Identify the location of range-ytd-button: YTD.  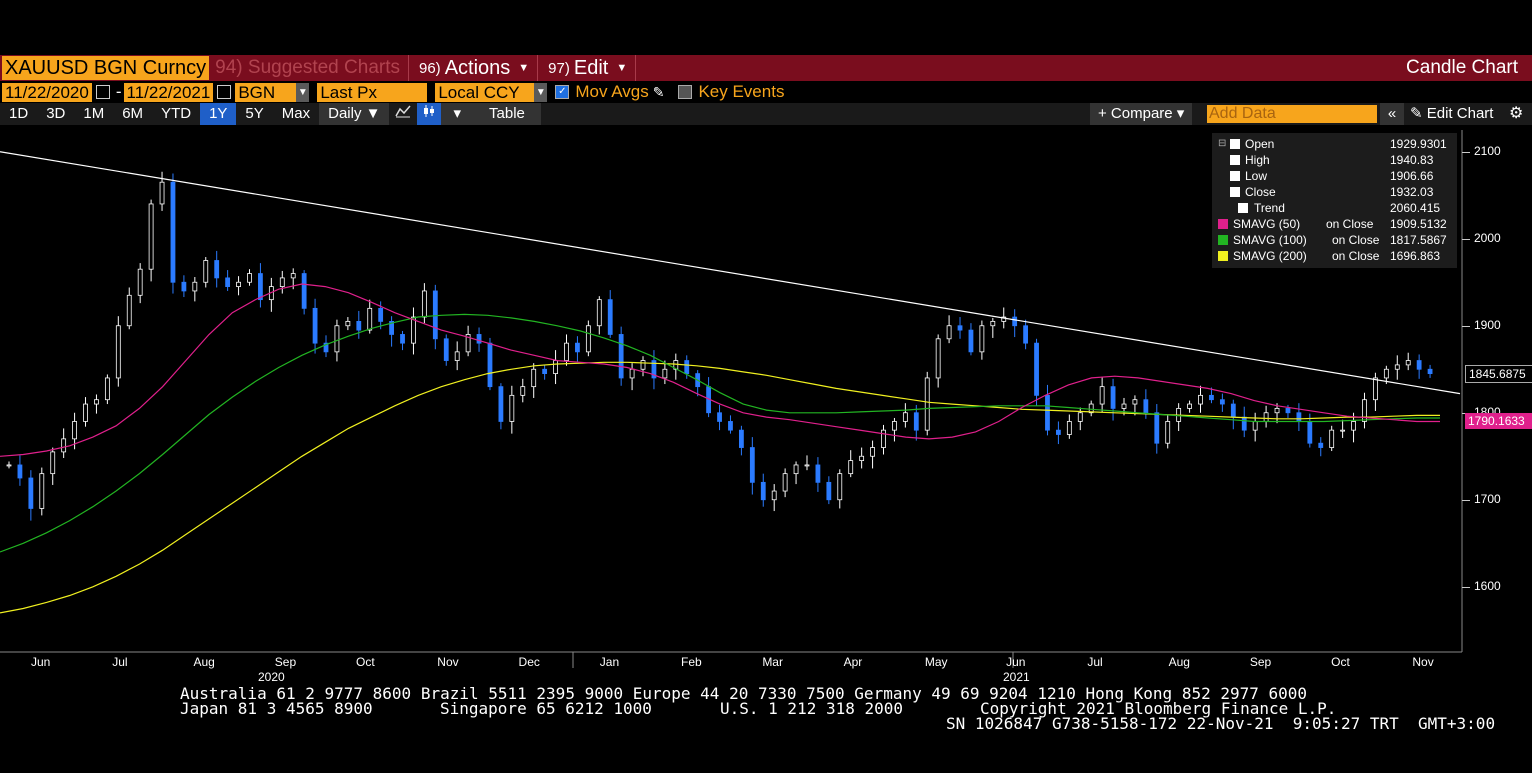
(176, 113).